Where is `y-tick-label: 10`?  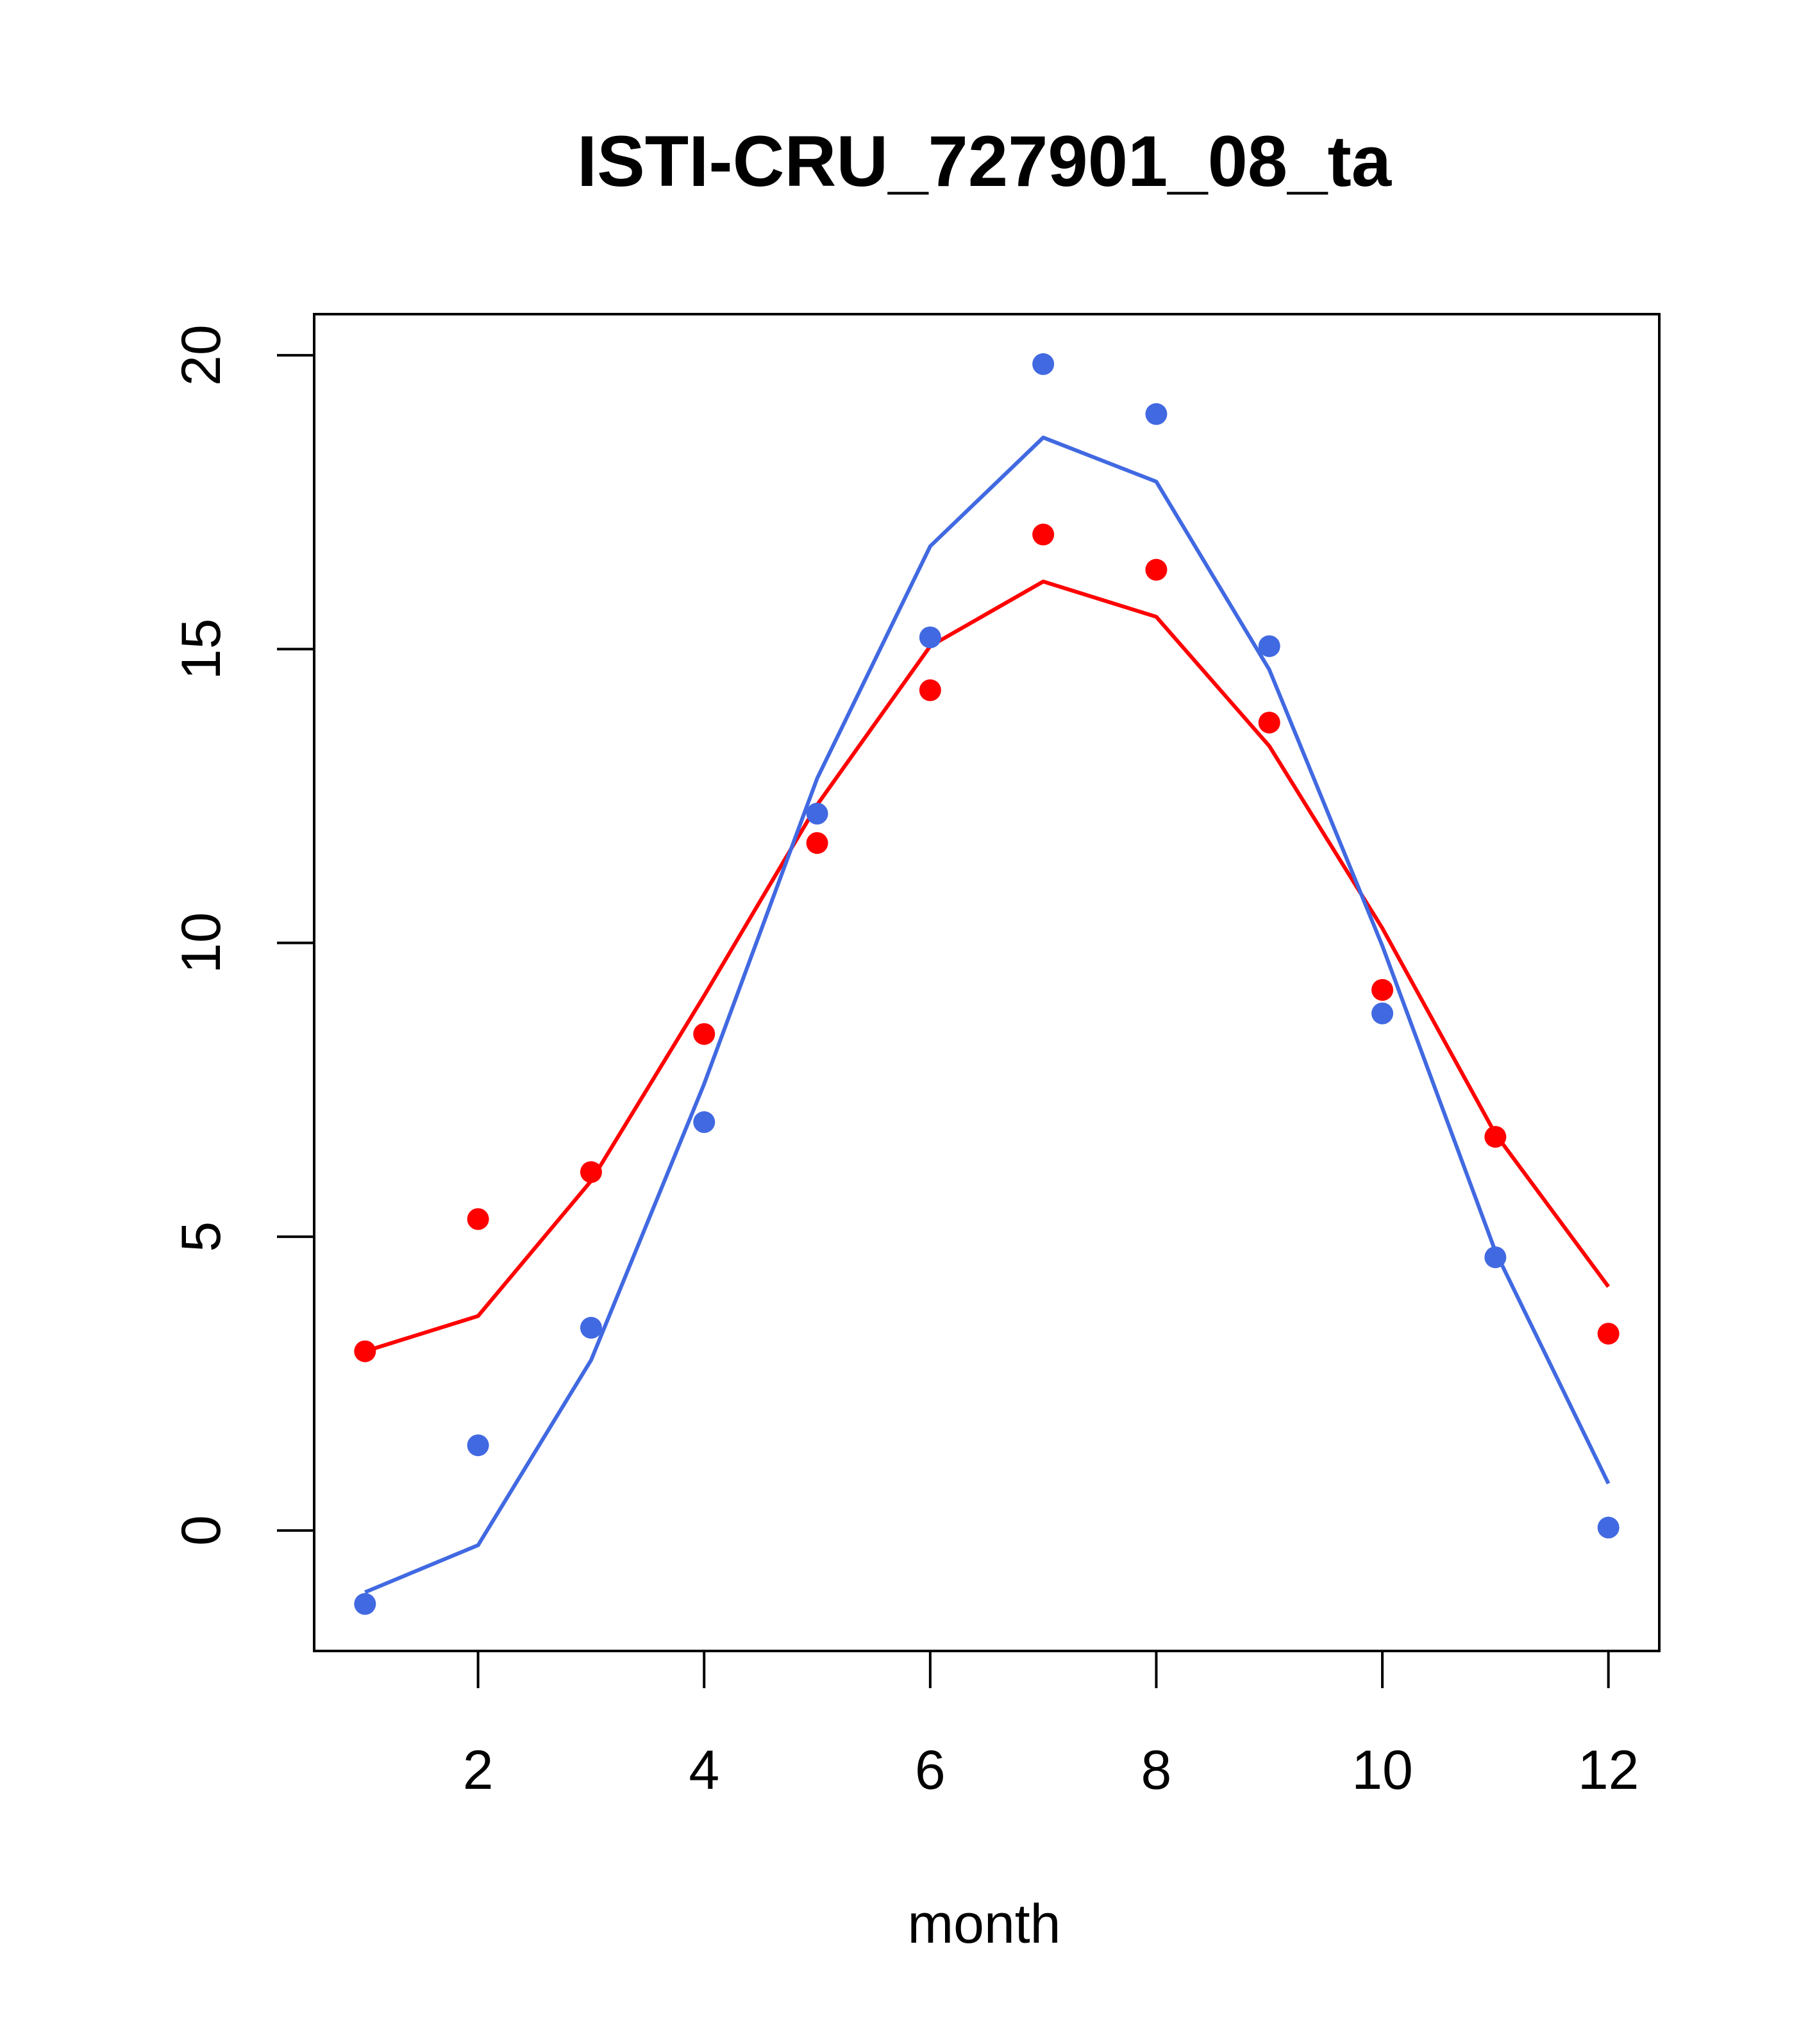 y-tick-label: 10 is located at coordinates (201, 943).